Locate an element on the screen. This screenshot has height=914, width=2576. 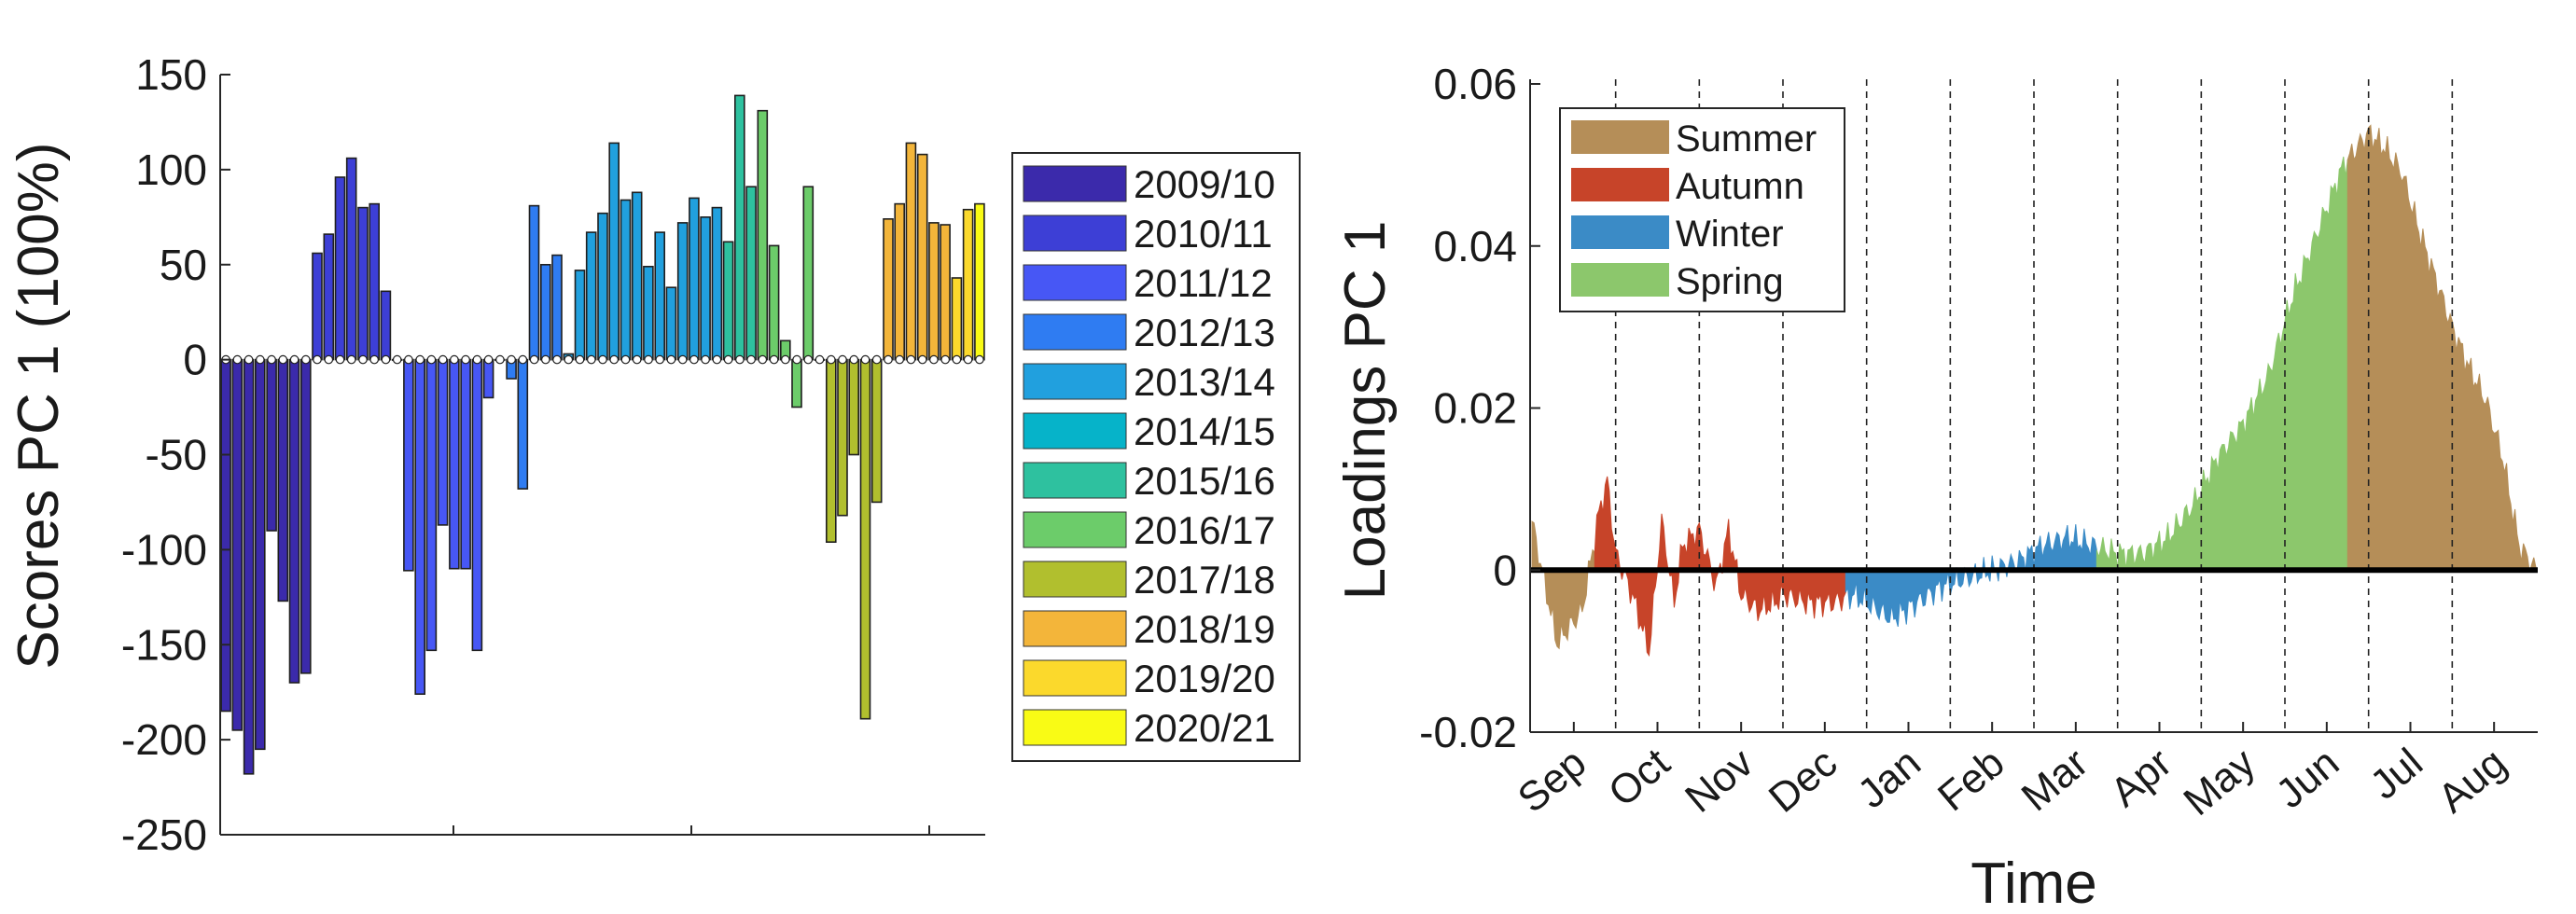
x-tick-label: Sep is located at coordinates (1552, 781).